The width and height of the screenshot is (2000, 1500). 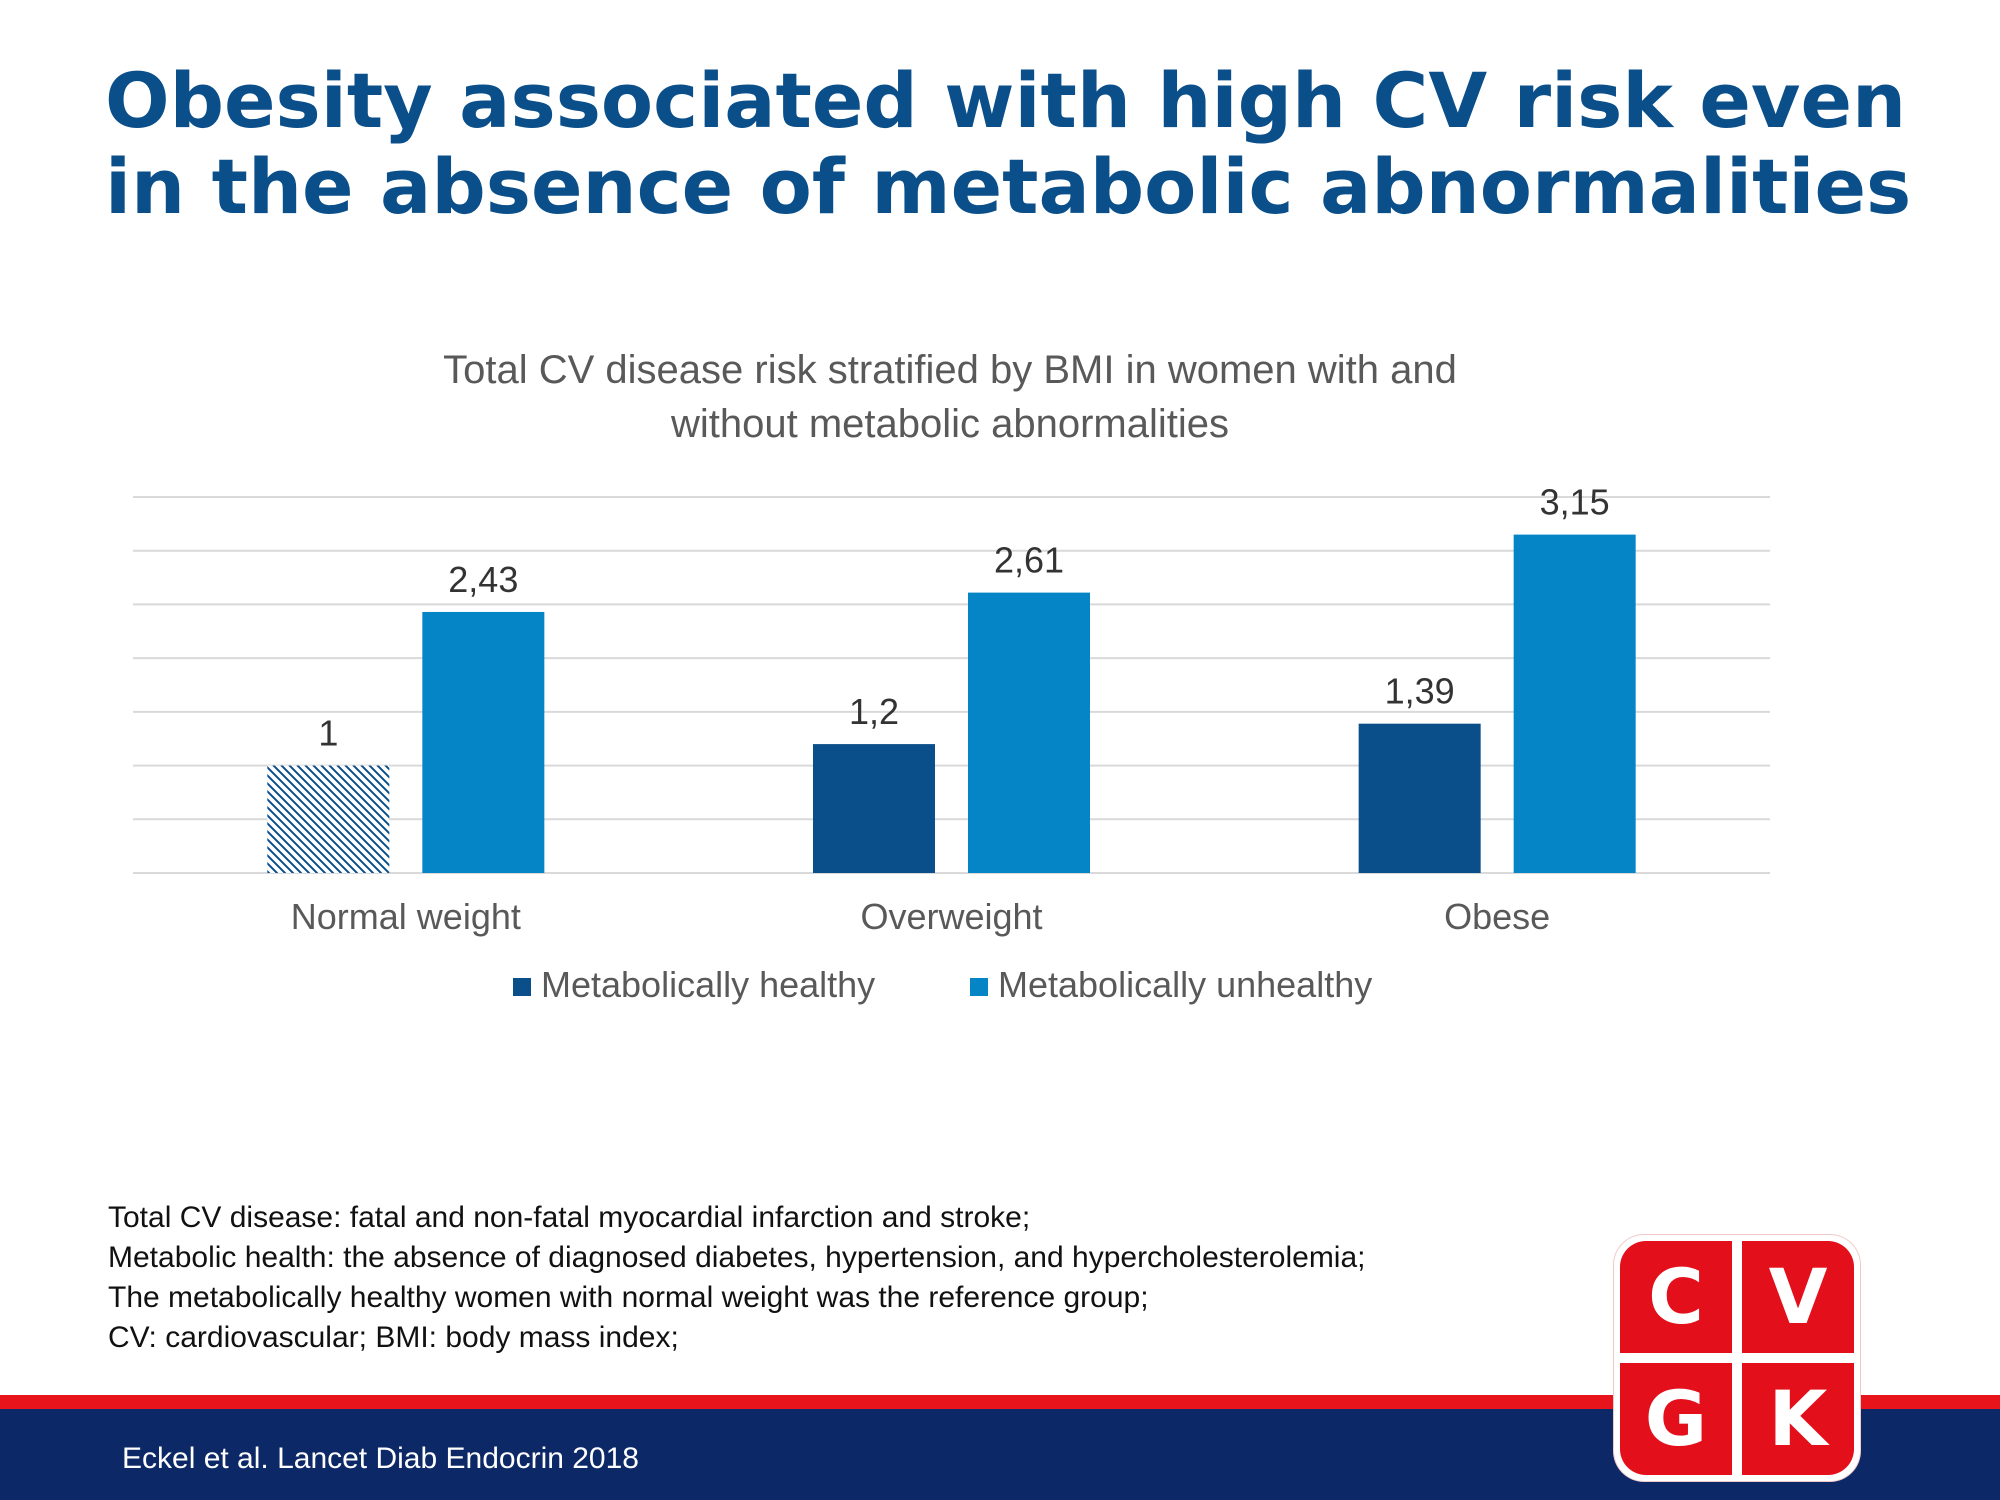 I want to click on chart-title-line-2: without metabolic abnormalities, so click(x=949, y=424).